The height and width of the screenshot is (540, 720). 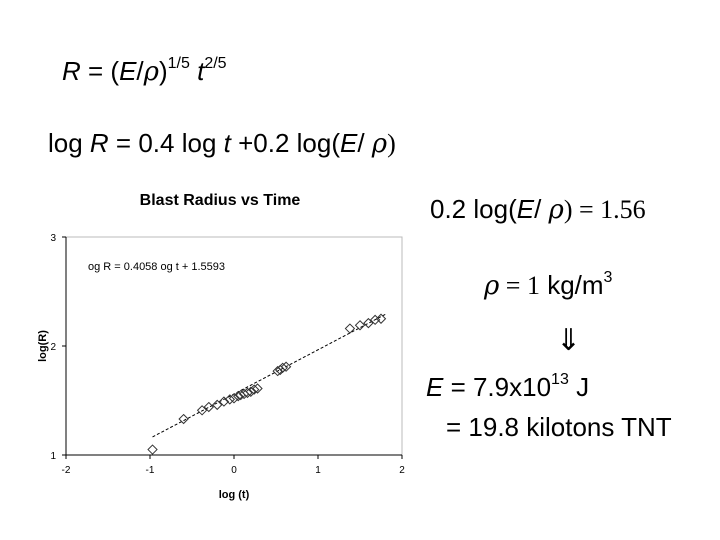 I want to click on data-points, so click(x=267, y=384).